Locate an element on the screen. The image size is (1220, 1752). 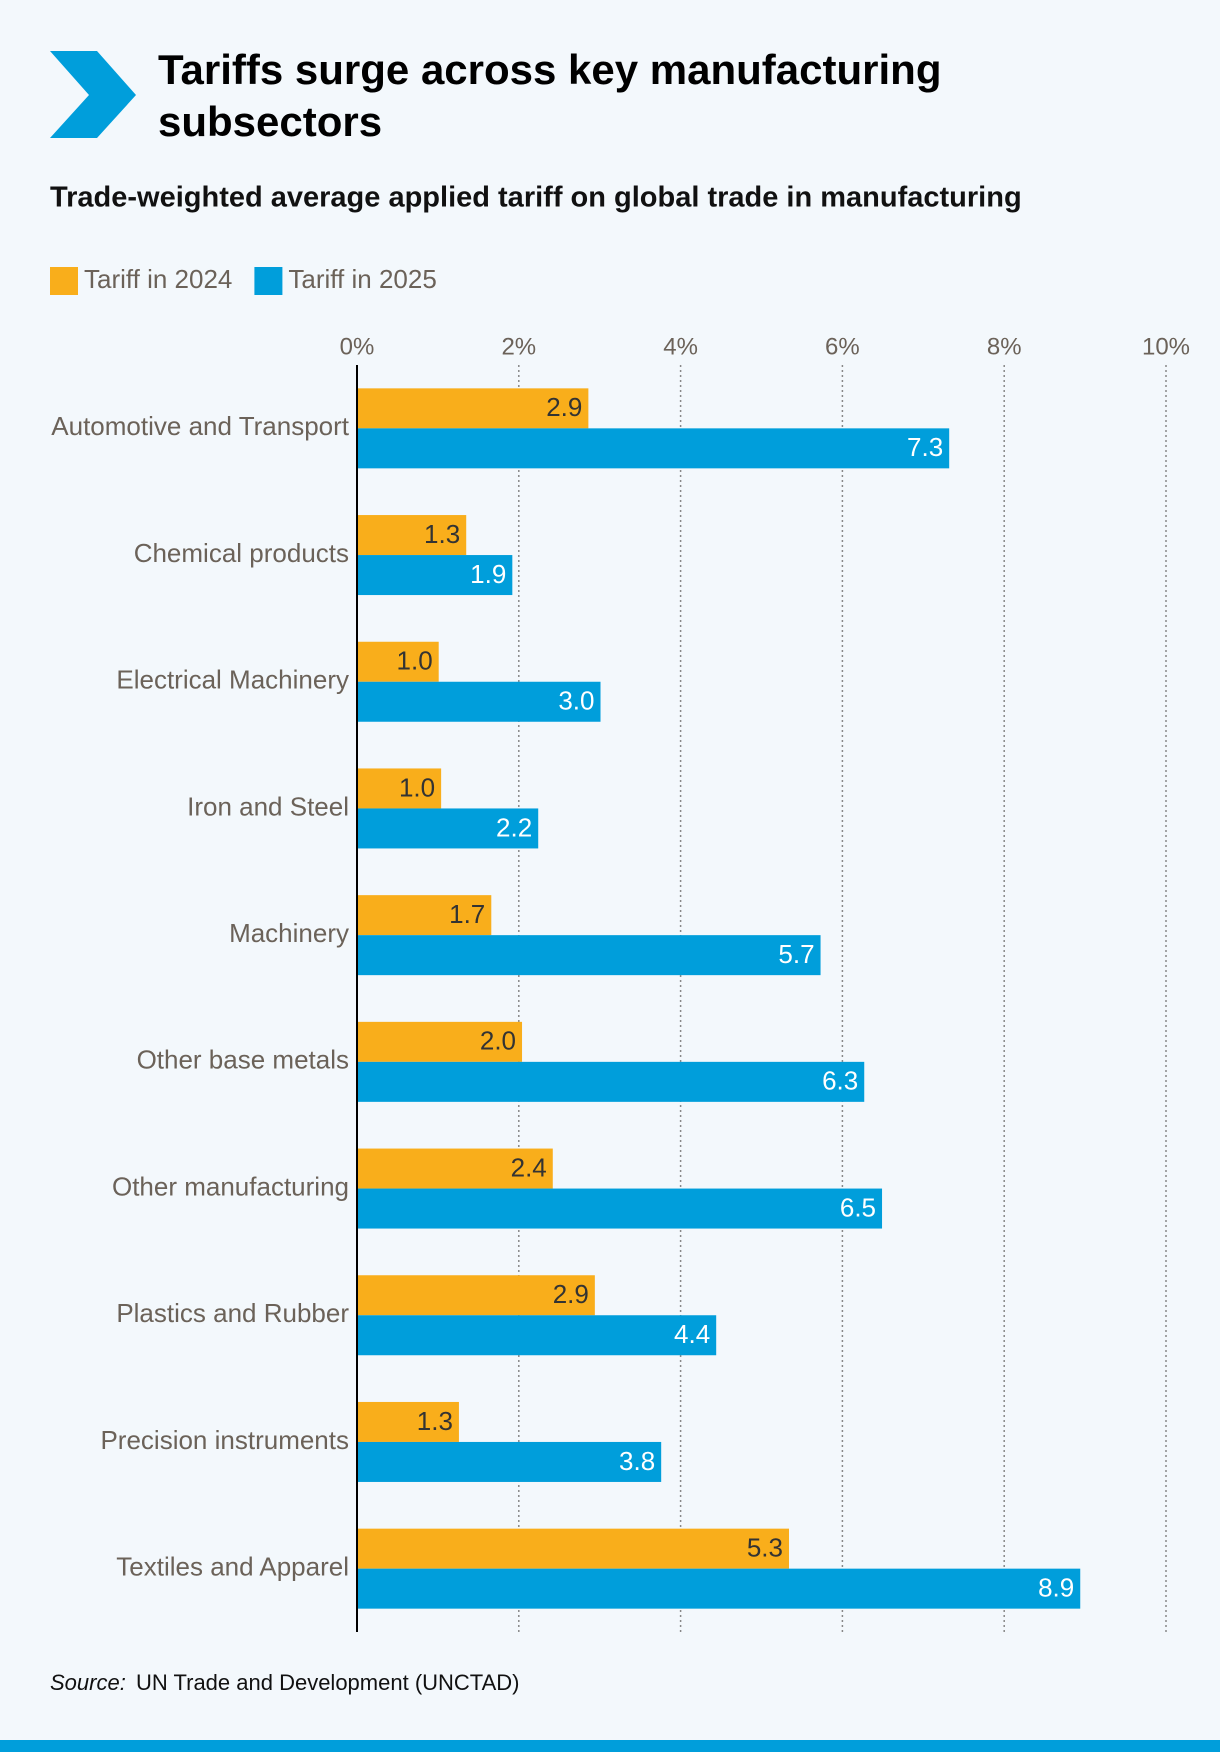
source: UN Trade and Development (UNCTAD) is located at coordinates (328, 1682).